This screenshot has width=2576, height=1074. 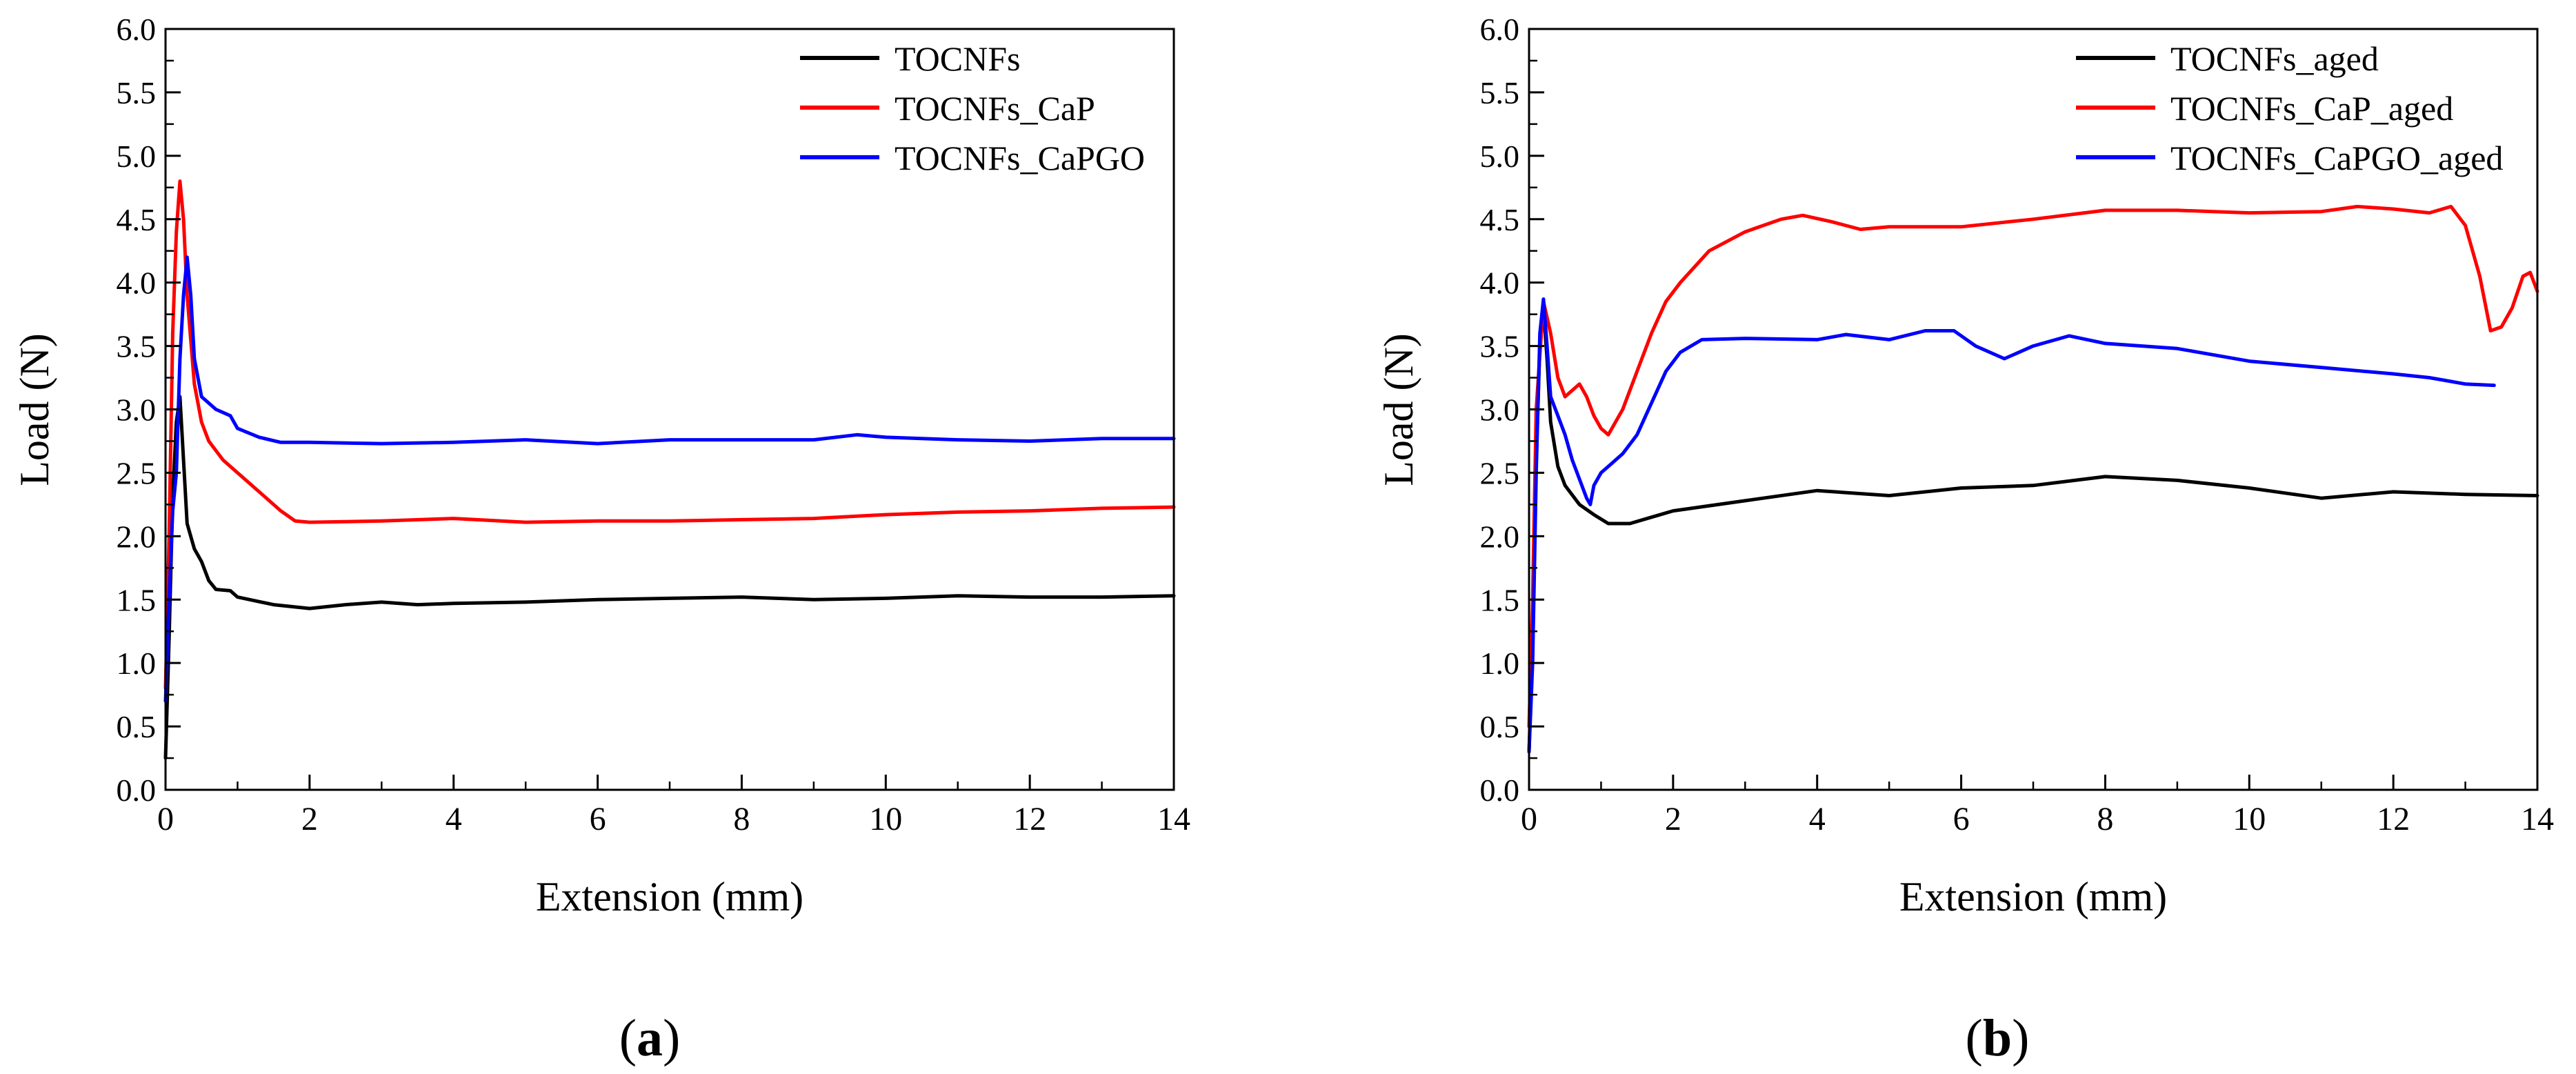 I want to click on y-axis-label-a: Load (N), so click(x=34, y=409).